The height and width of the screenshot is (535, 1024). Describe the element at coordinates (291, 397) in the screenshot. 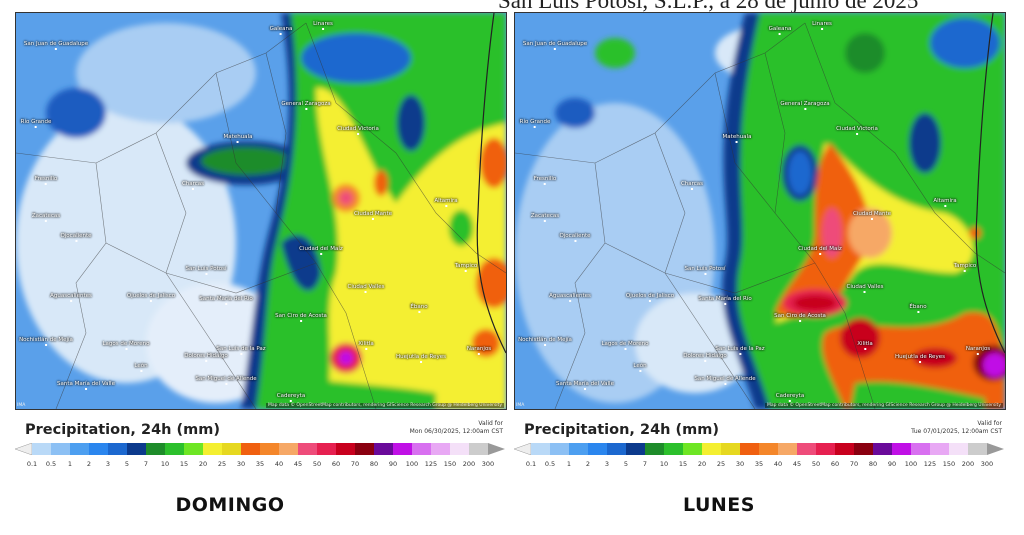

I see `city-label: Cadereyta` at that location.